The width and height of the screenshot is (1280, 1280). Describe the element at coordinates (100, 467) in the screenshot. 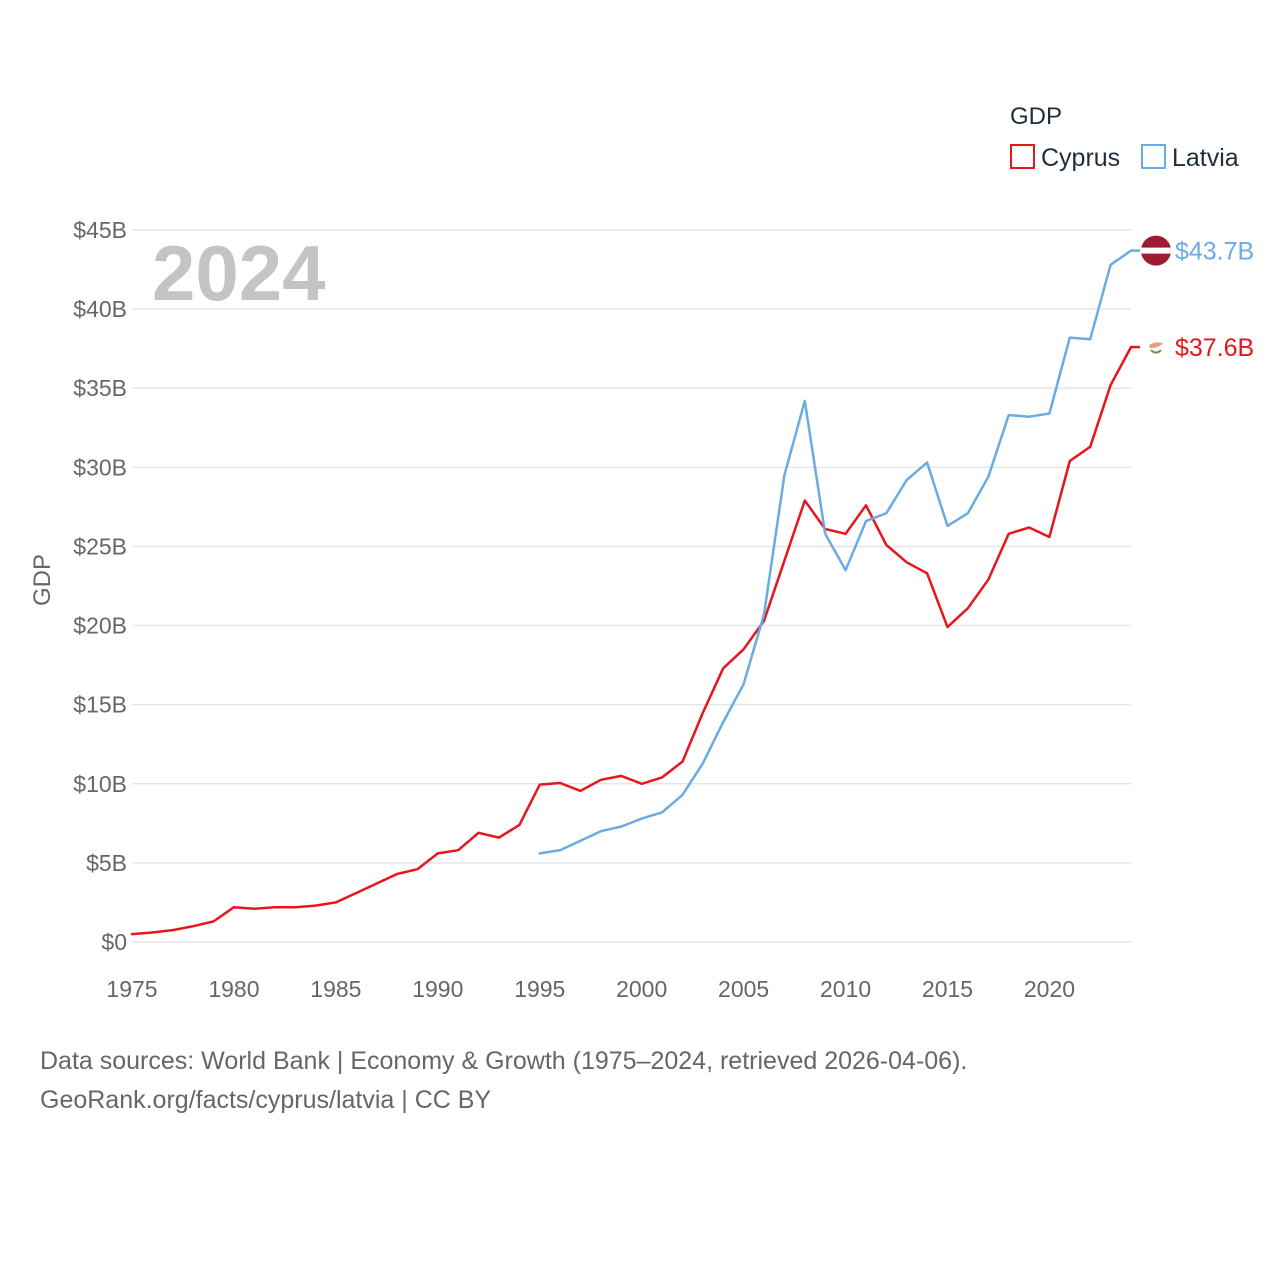

I see `y-tick-label: $30B` at that location.